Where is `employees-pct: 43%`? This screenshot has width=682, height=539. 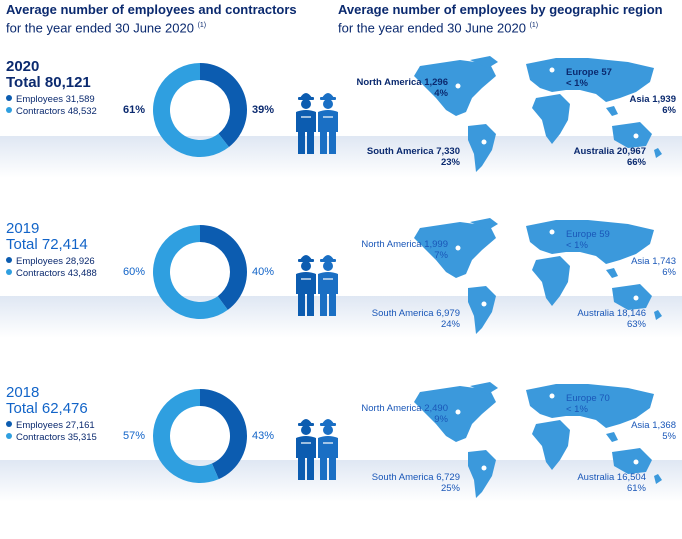
employees-pct: 43% is located at coordinates (263, 436).